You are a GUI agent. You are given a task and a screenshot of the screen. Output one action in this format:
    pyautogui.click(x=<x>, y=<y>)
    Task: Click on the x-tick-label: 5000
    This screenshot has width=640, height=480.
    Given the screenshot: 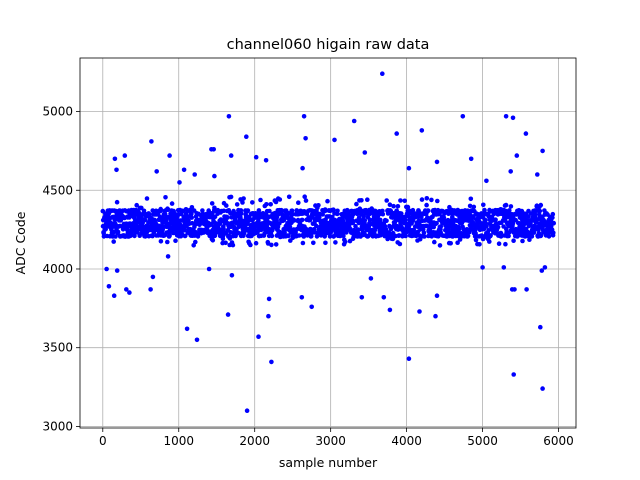 What is the action you would take?
    pyautogui.click(x=482, y=441)
    